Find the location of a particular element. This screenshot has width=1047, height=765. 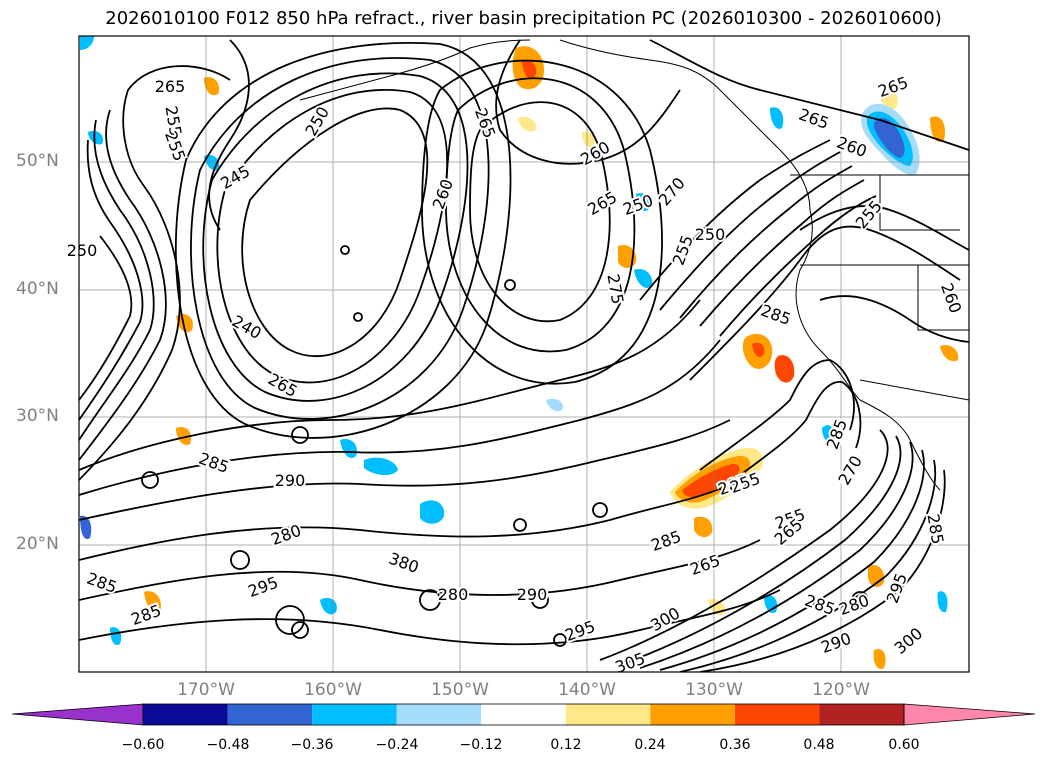

colorbar-under-arrow is located at coordinates (77, 714).